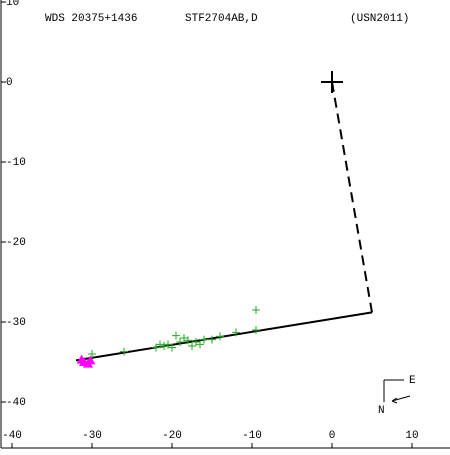 Image resolution: width=450 pixels, height=455 pixels. What do you see at coordinates (397, 391) in the screenshot?
I see `compass` at bounding box center [397, 391].